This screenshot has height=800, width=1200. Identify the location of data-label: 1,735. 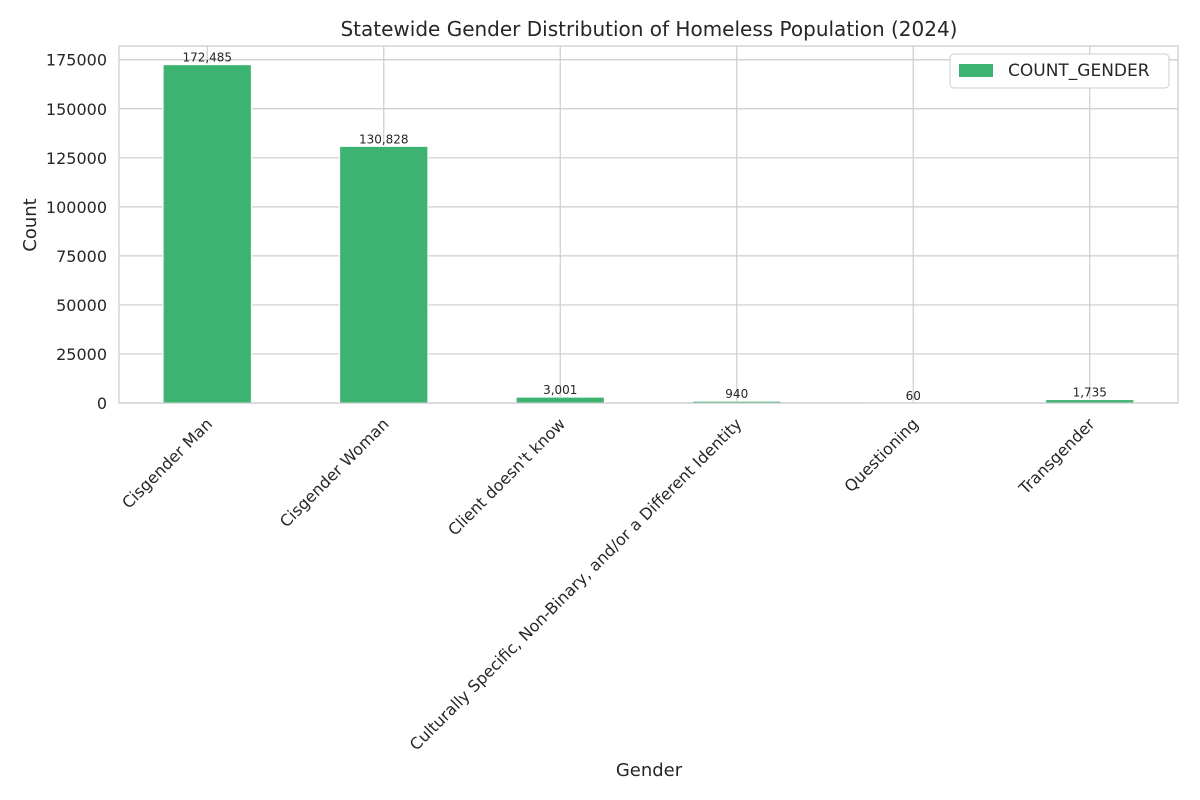
(1090, 393).